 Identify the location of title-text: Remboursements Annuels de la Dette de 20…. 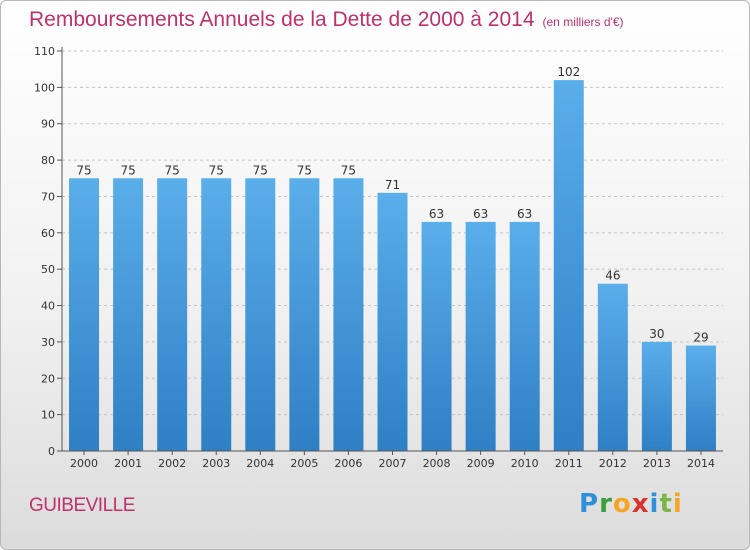
(282, 19).